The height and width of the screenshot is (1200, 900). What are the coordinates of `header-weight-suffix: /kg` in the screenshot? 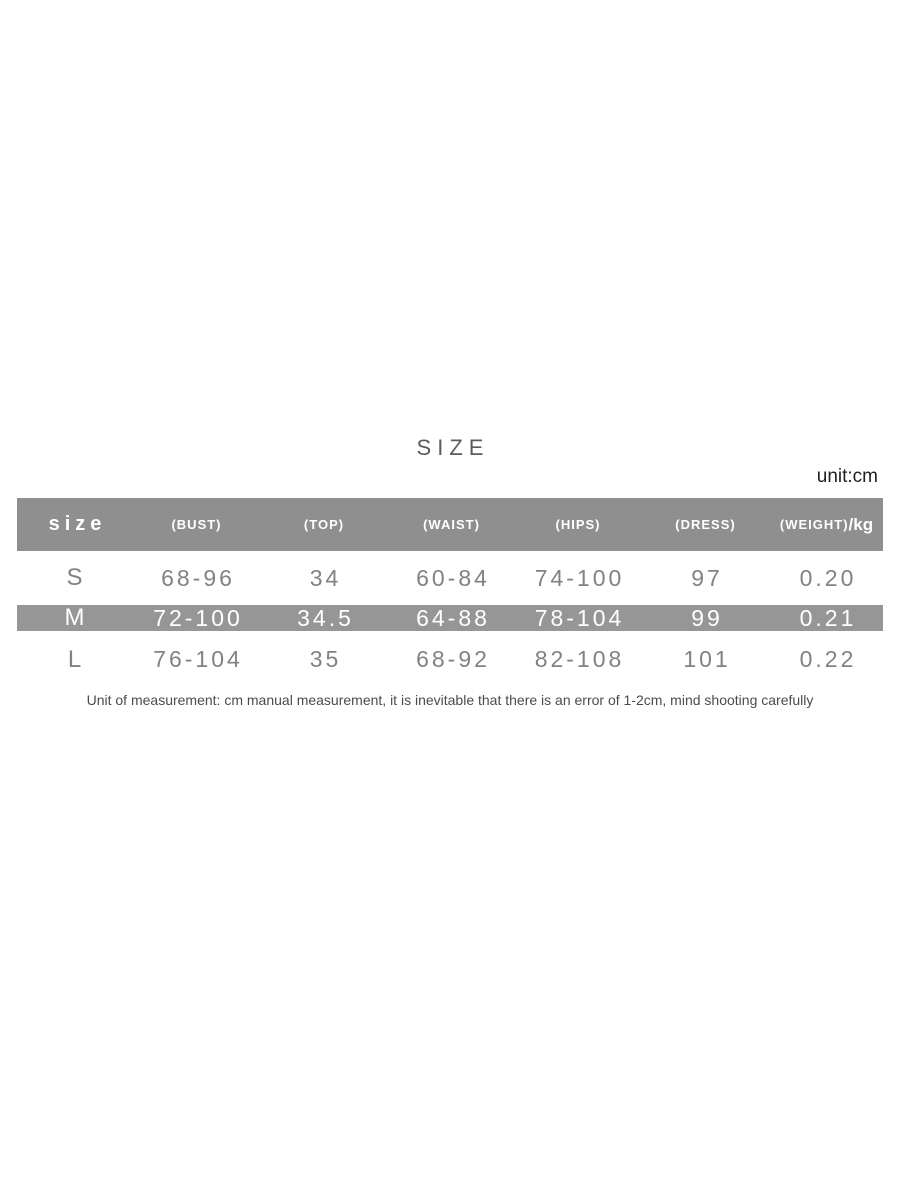 It's located at (861, 524).